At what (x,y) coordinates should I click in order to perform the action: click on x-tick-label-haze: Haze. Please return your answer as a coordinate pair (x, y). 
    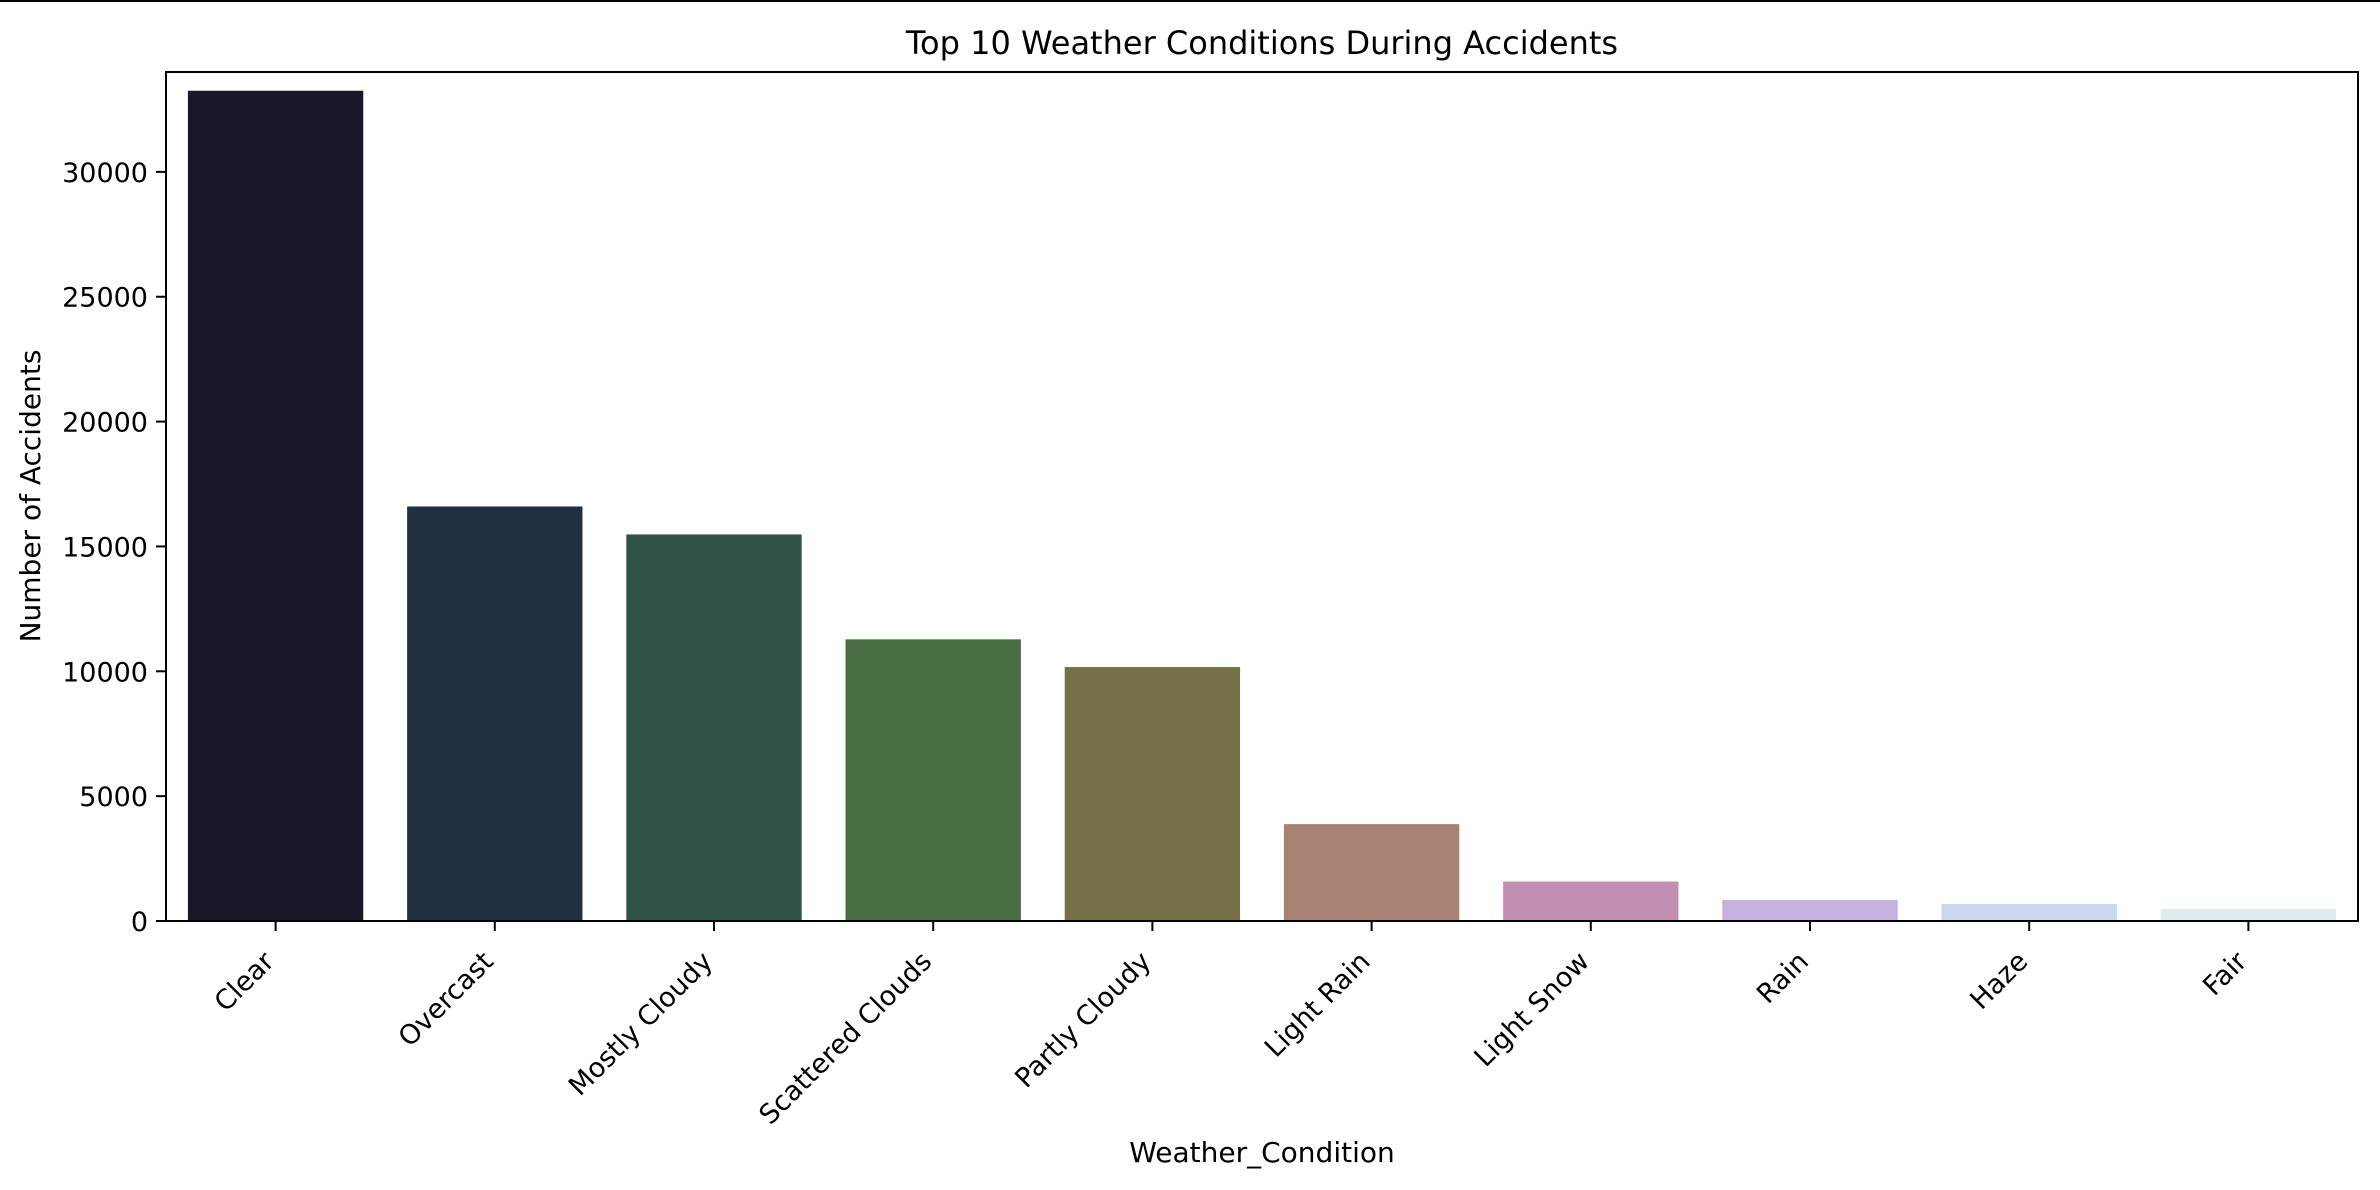
    Looking at the image, I should click on (1999, 981).